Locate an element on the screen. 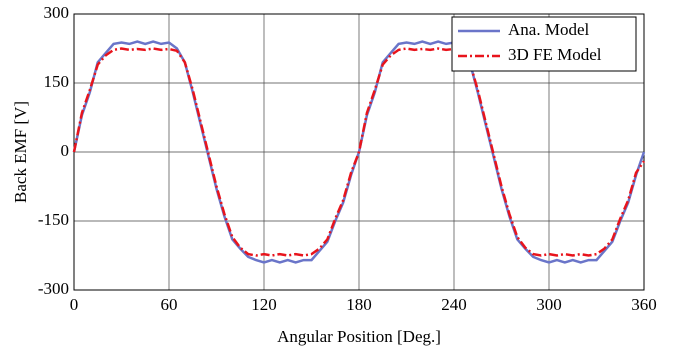 The height and width of the screenshot is (354, 690). x-tick-label: 180 is located at coordinates (359, 304).